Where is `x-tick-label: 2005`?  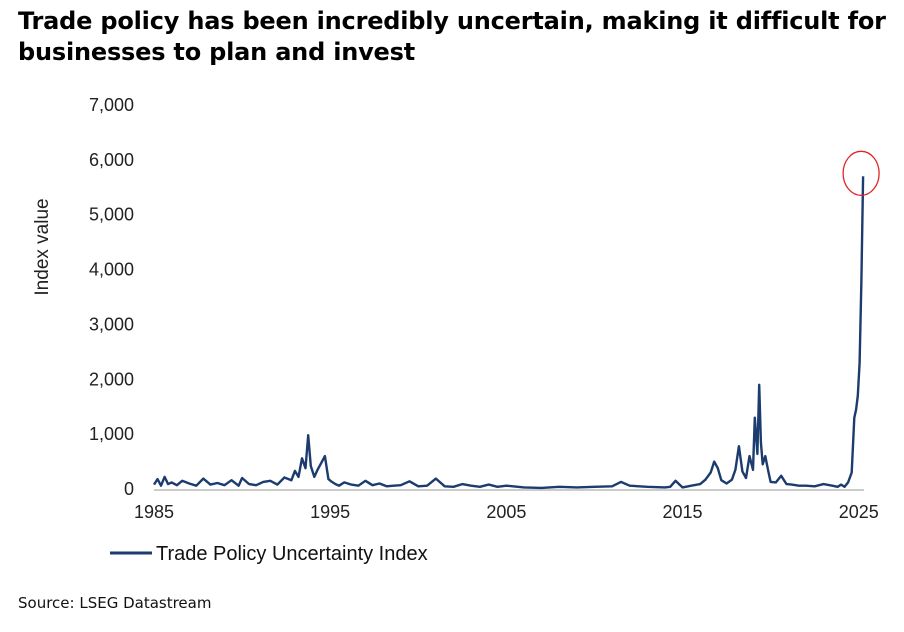
x-tick-label: 2005 is located at coordinates (506, 512).